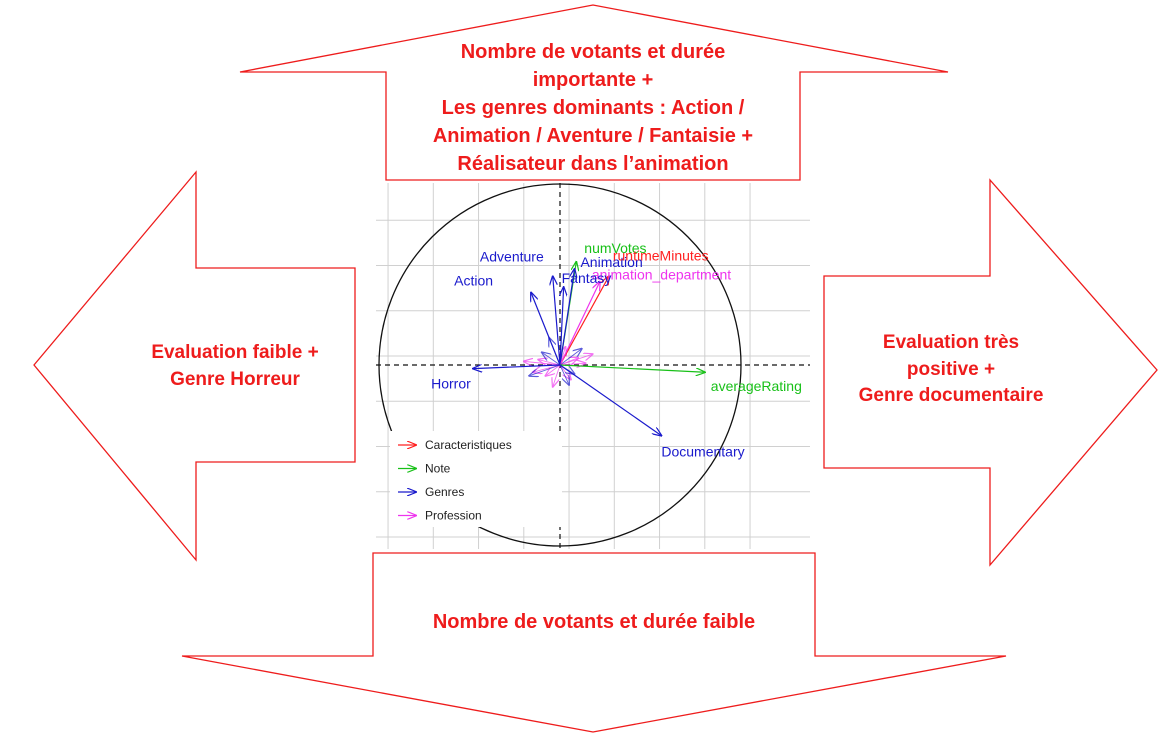  I want to click on right-callout-line: Evaluation très, so click(951, 342).